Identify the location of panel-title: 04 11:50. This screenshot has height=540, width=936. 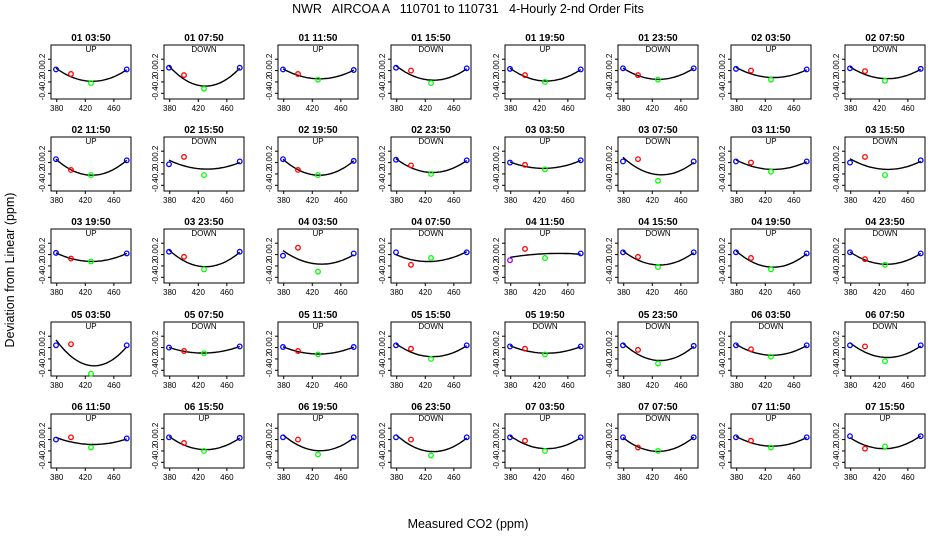
(545, 222).